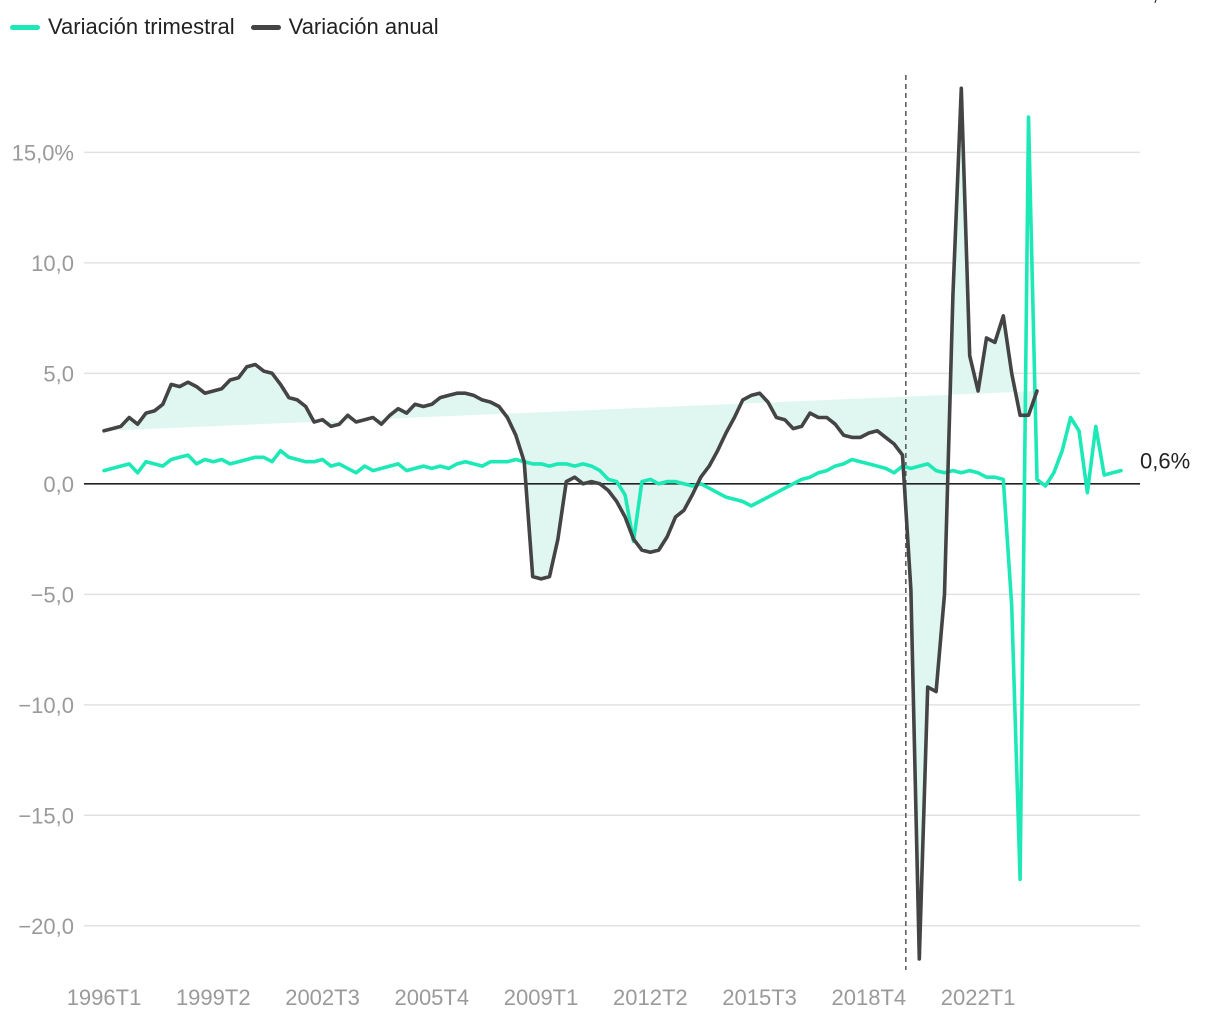 Image resolution: width=1220 pixels, height=1020 pixels. Describe the element at coordinates (25, 27) in the screenshot. I see `legend-swatch-quarterly` at that location.